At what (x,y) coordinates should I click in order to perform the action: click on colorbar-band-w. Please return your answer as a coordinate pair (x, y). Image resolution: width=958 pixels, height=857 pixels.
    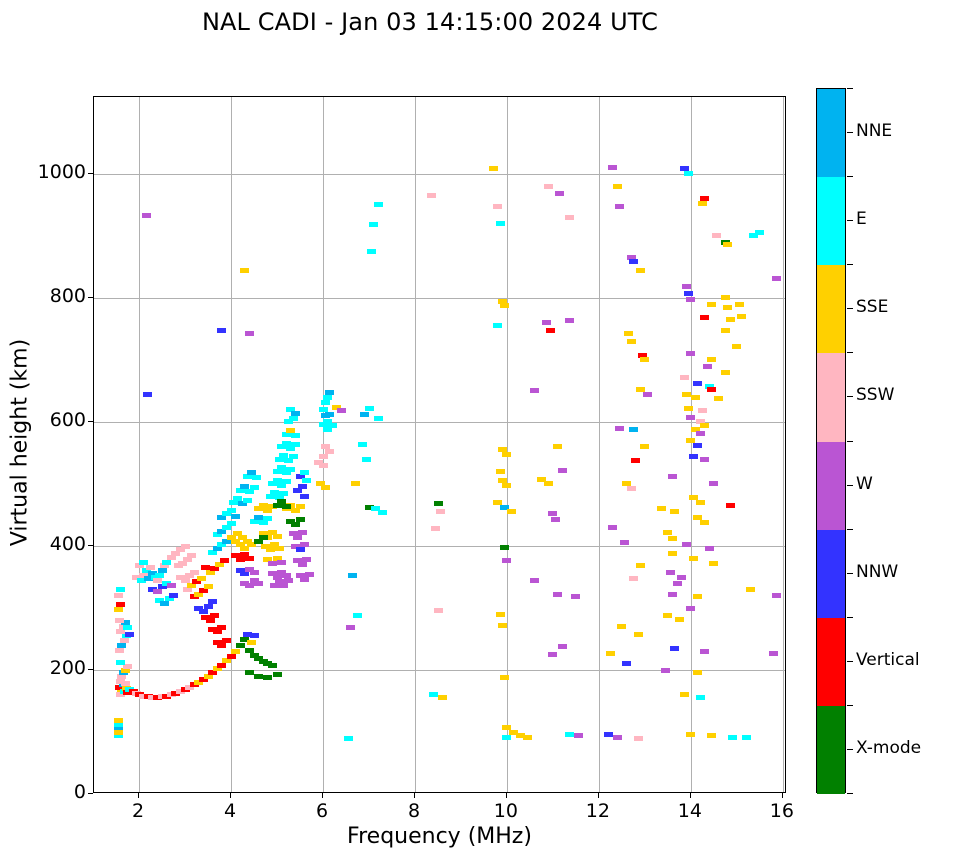
    Looking at the image, I should click on (831, 485).